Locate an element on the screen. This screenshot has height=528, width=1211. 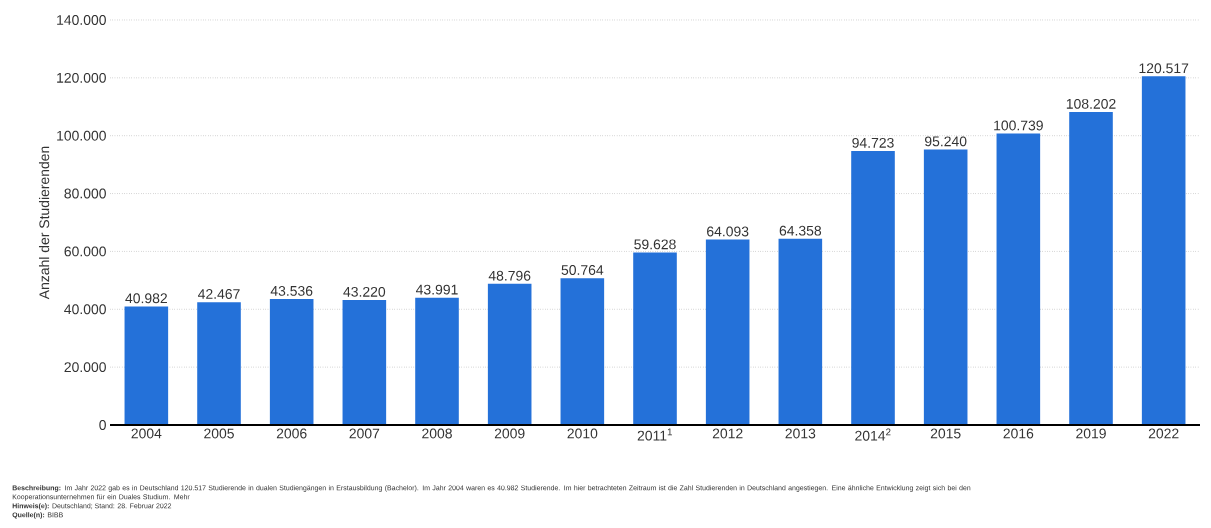
x-tick-label: 2005 is located at coordinates (219, 433).